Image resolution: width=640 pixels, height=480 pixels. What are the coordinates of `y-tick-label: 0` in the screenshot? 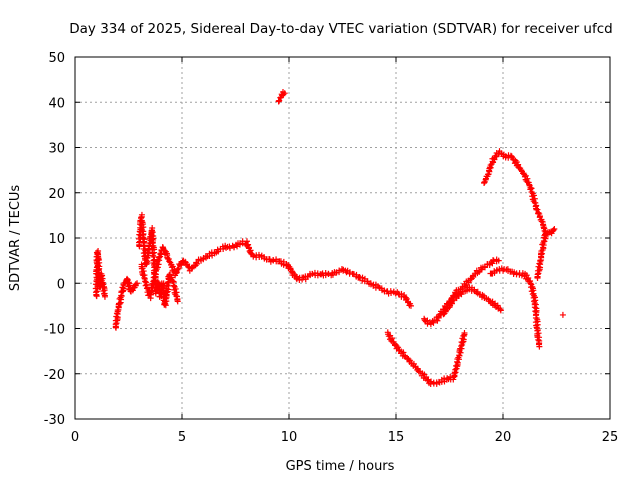 It's located at (61, 284).